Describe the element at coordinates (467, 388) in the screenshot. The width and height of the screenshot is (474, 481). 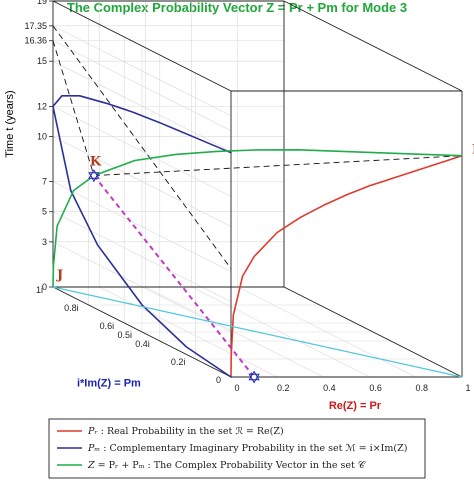
I see `x-tick-label: 1` at that location.